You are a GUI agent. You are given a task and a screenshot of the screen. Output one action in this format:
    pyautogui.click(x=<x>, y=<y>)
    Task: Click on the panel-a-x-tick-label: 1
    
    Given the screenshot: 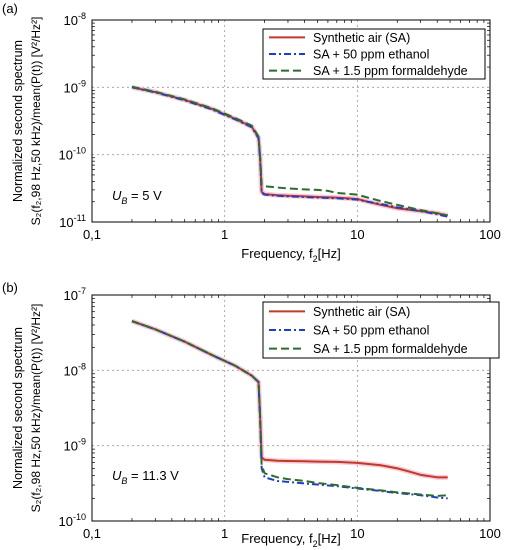 What is the action you would take?
    pyautogui.click(x=224, y=234)
    